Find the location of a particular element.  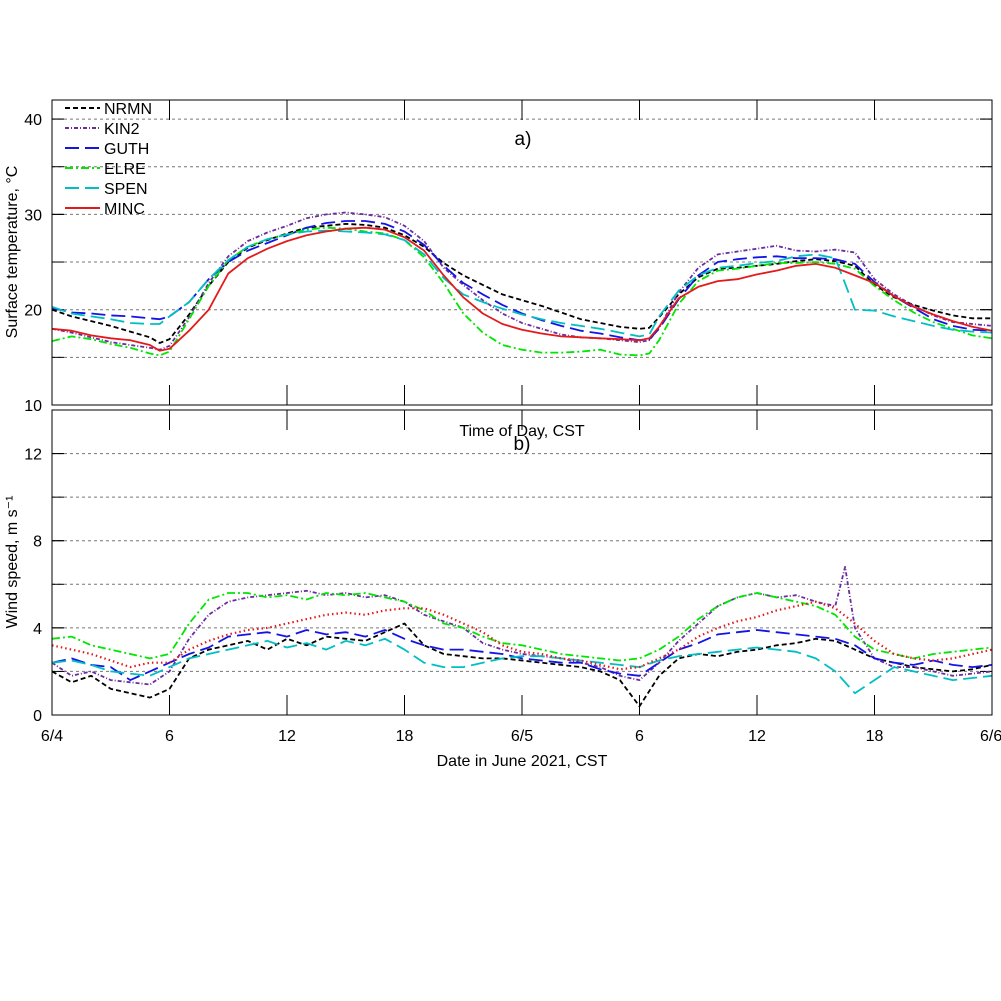

x-tick-label-6-1: 6 is located at coordinates (169, 736).